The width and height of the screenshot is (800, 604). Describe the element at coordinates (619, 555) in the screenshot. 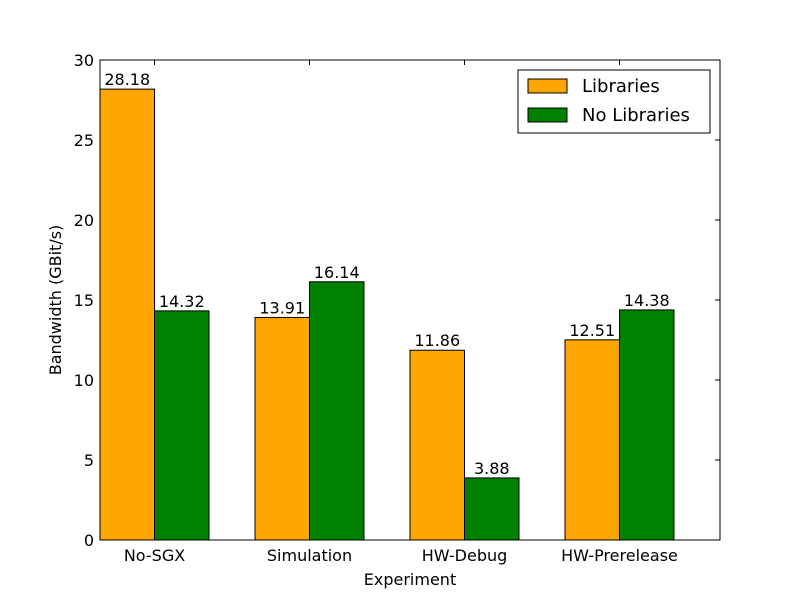

I see `x-tick-label: HW-Prerelease` at that location.